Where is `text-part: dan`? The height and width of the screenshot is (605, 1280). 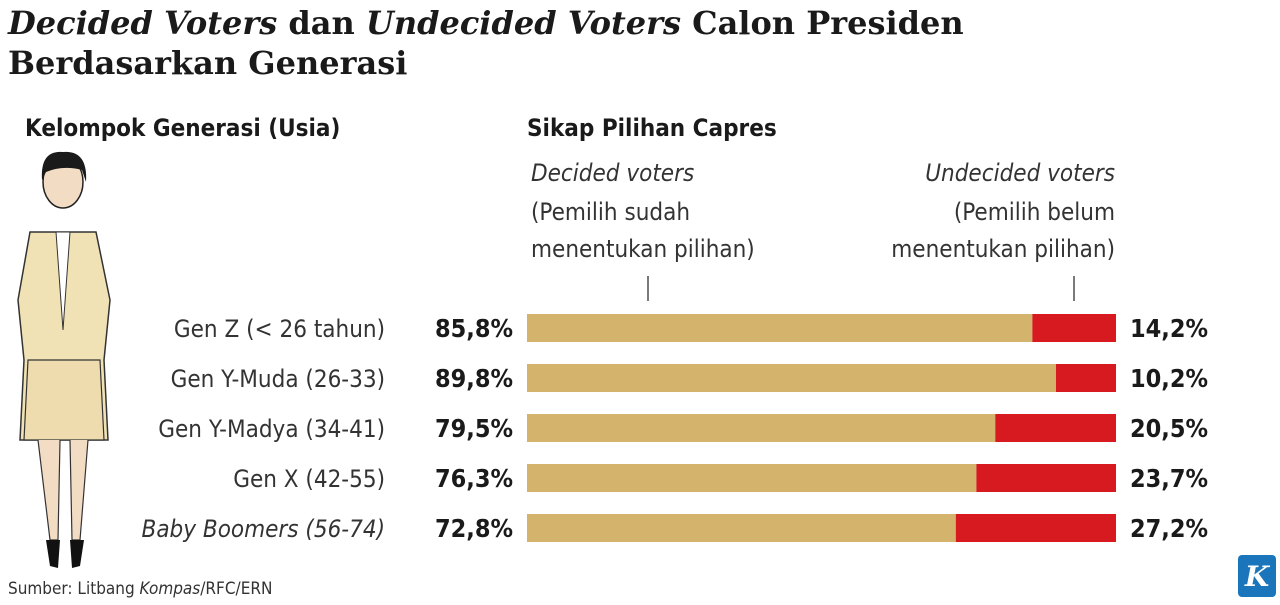 text-part: dan is located at coordinates (321, 23).